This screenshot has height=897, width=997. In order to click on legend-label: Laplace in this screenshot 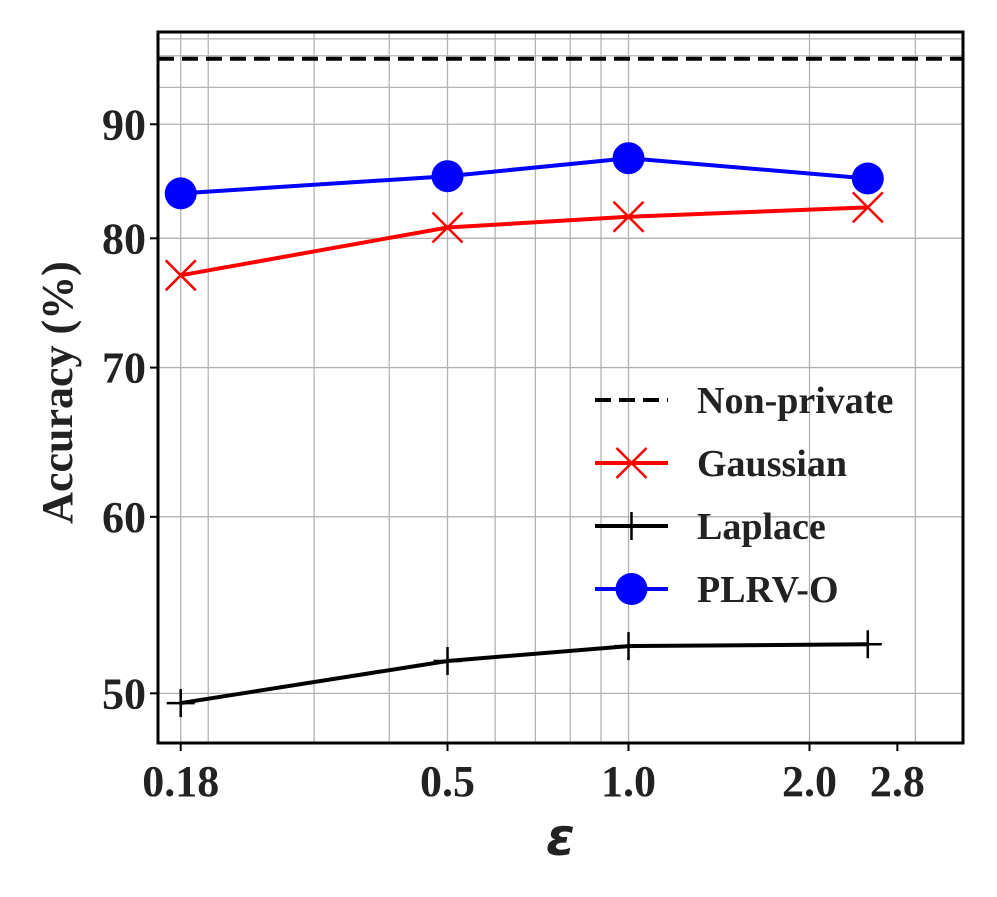, I will do `click(761, 527)`.